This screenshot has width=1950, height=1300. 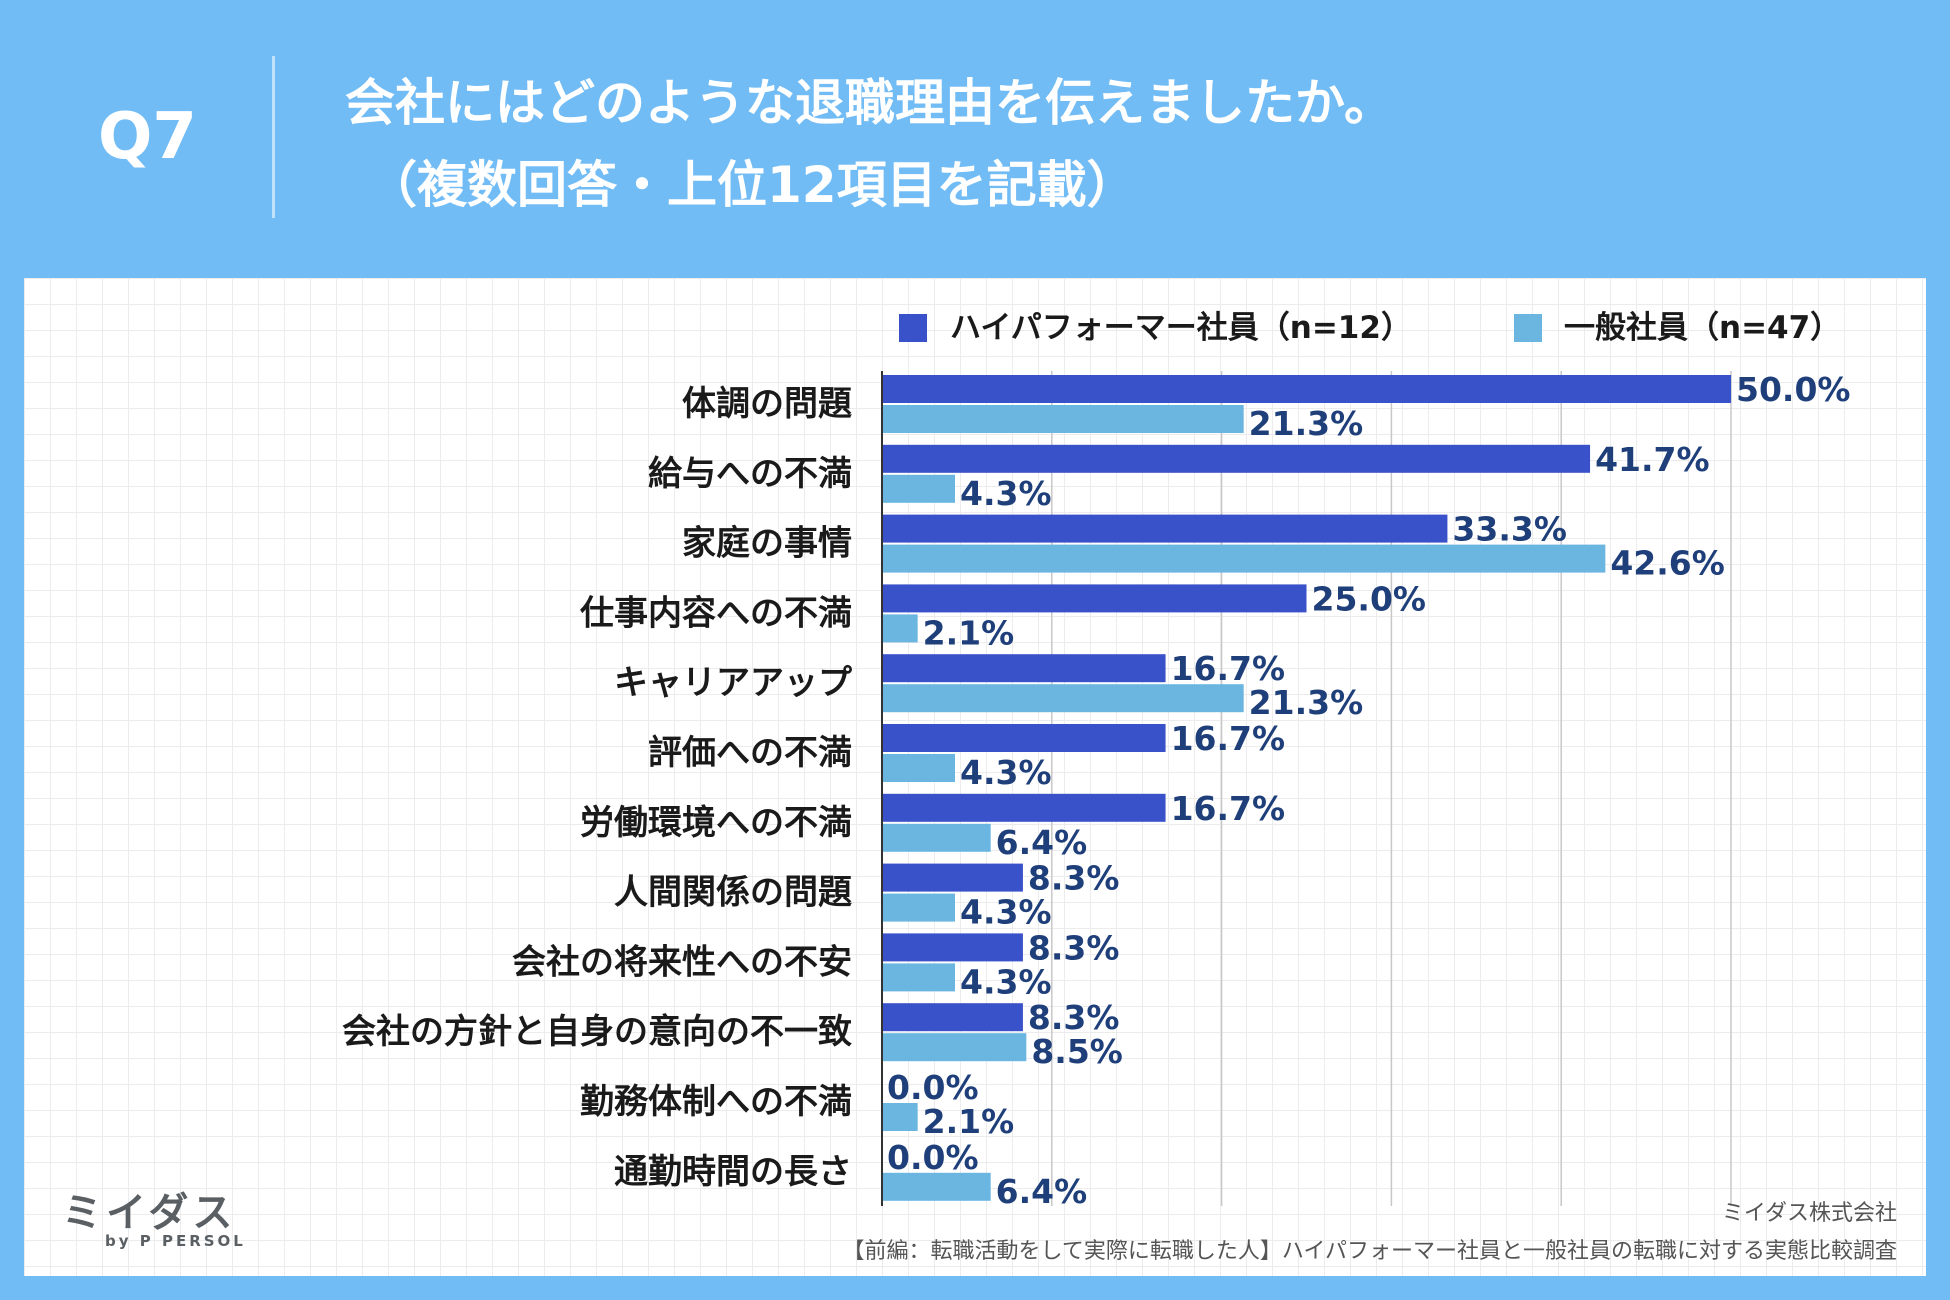 I want to click on category-label: 勤務体制への不満, so click(x=716, y=1102).